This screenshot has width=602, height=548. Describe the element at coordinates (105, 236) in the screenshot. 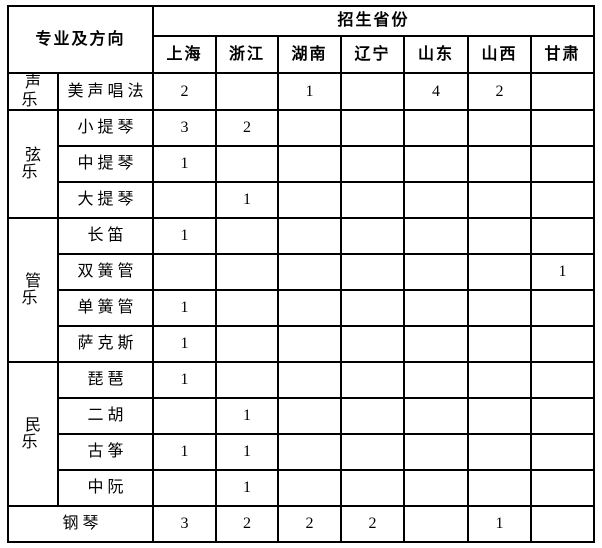

I see `specialty-cell: 长笛` at that location.